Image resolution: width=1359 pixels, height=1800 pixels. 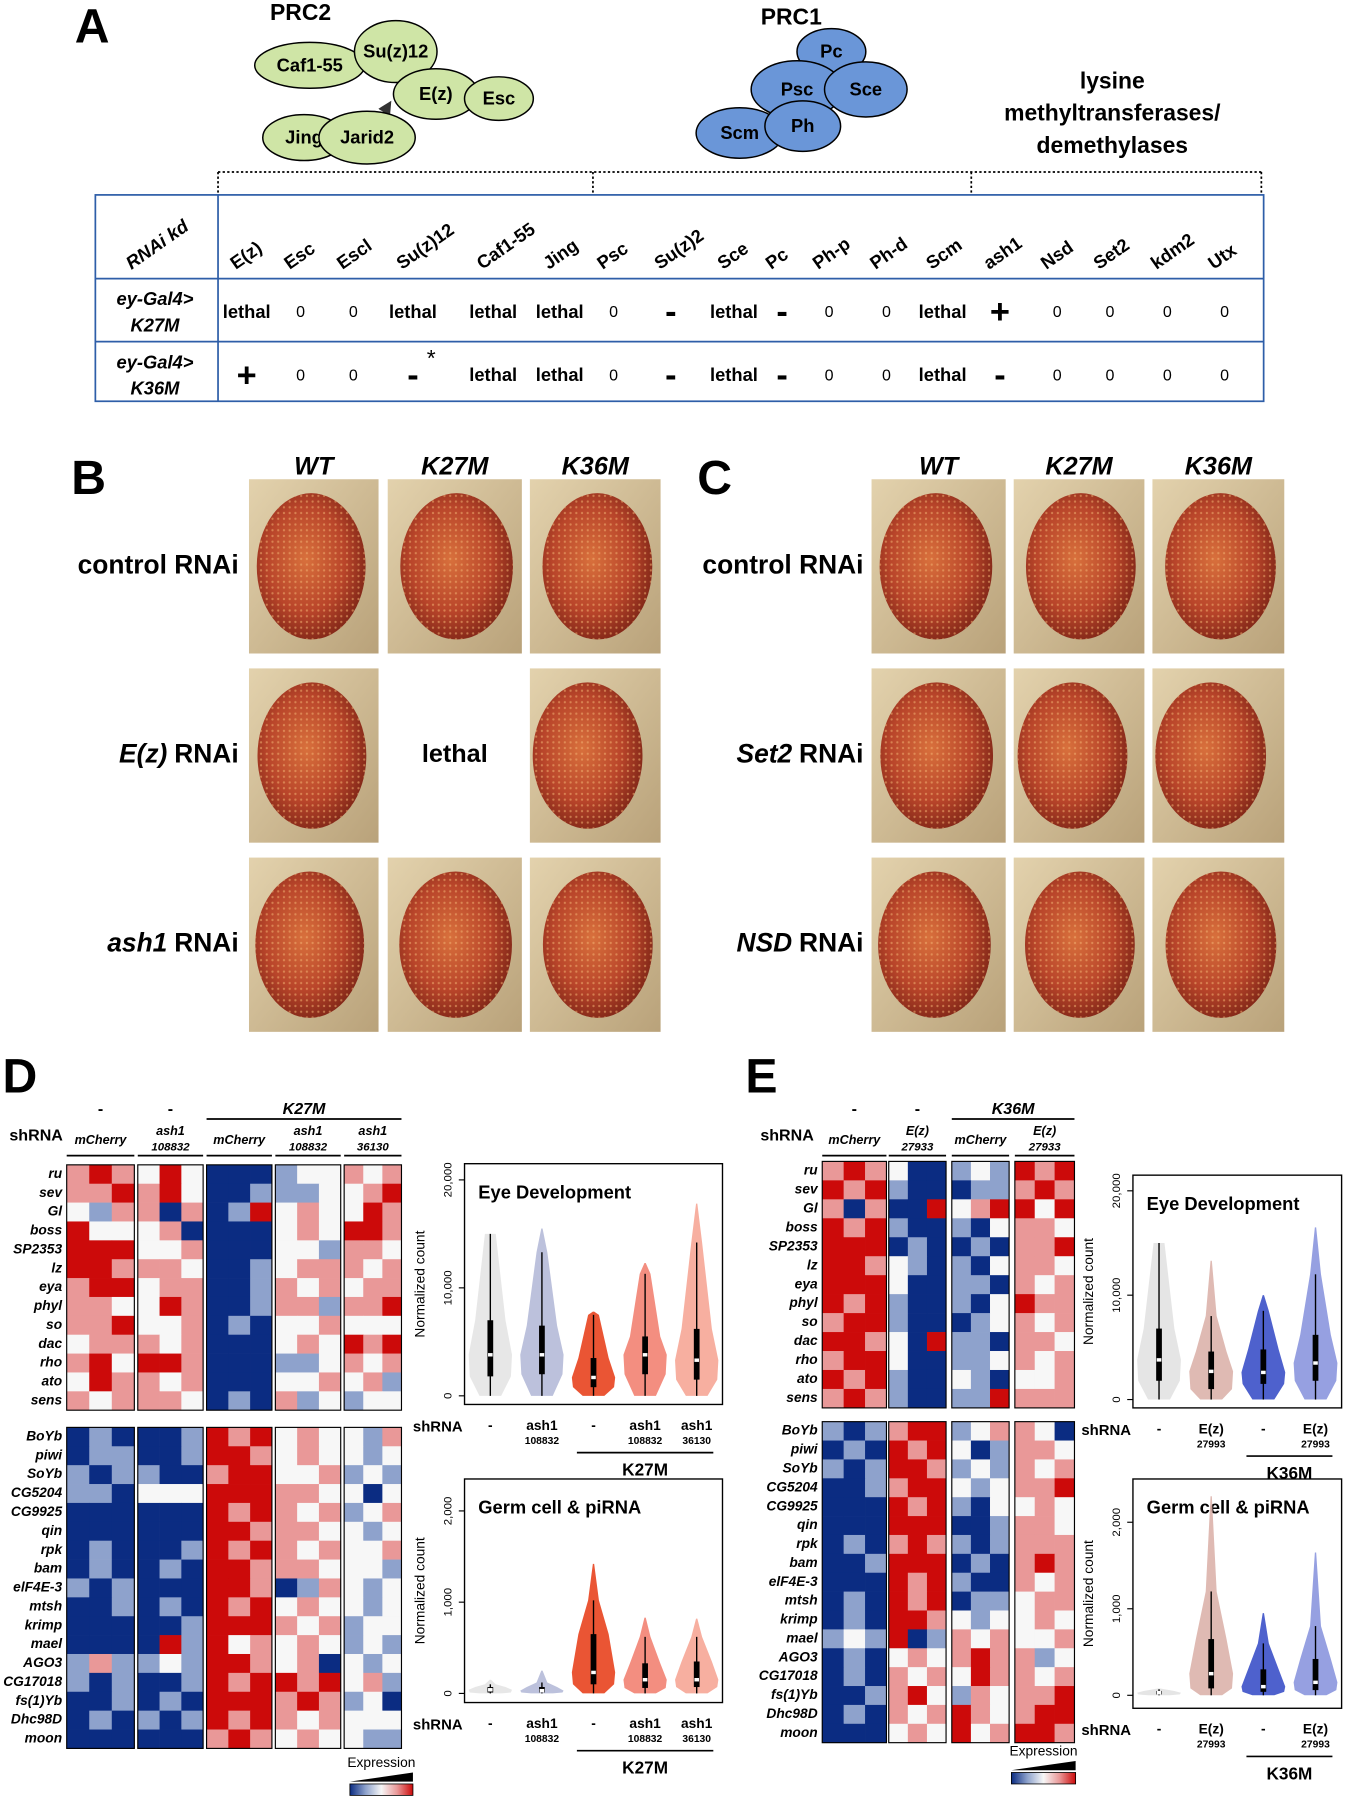 What do you see at coordinates (373, 1148) in the screenshot?
I see `group-id: 36130` at bounding box center [373, 1148].